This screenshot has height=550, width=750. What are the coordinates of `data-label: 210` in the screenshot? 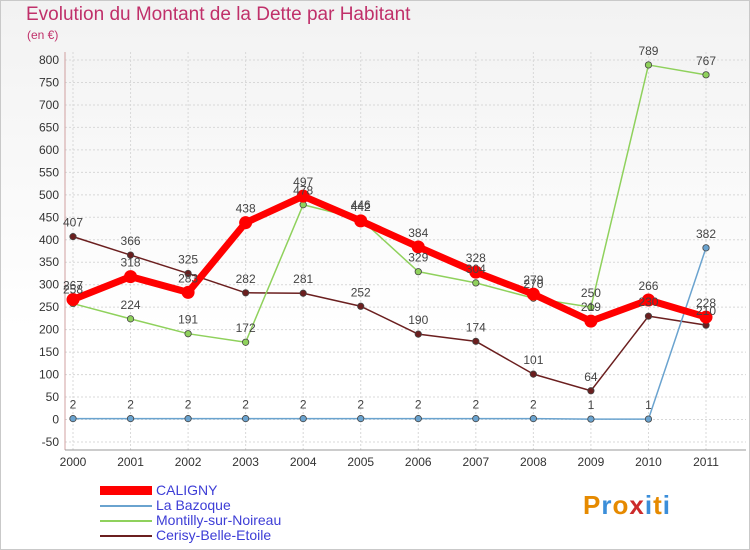 It's located at (706, 311).